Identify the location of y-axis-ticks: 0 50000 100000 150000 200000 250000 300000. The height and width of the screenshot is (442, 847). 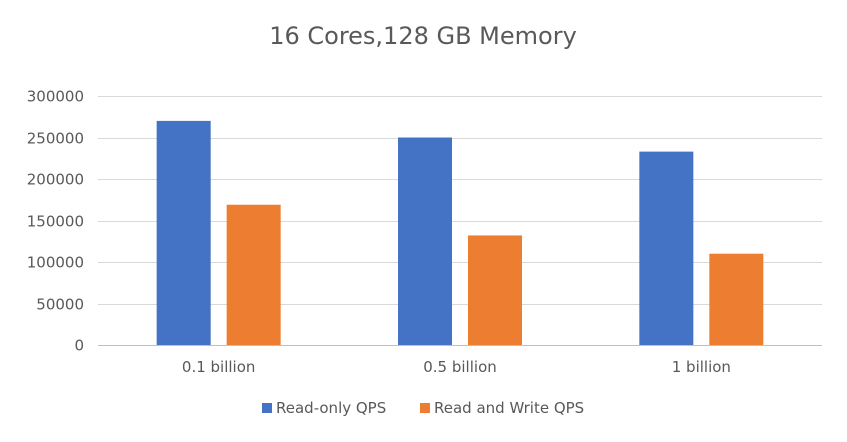
(55, 221).